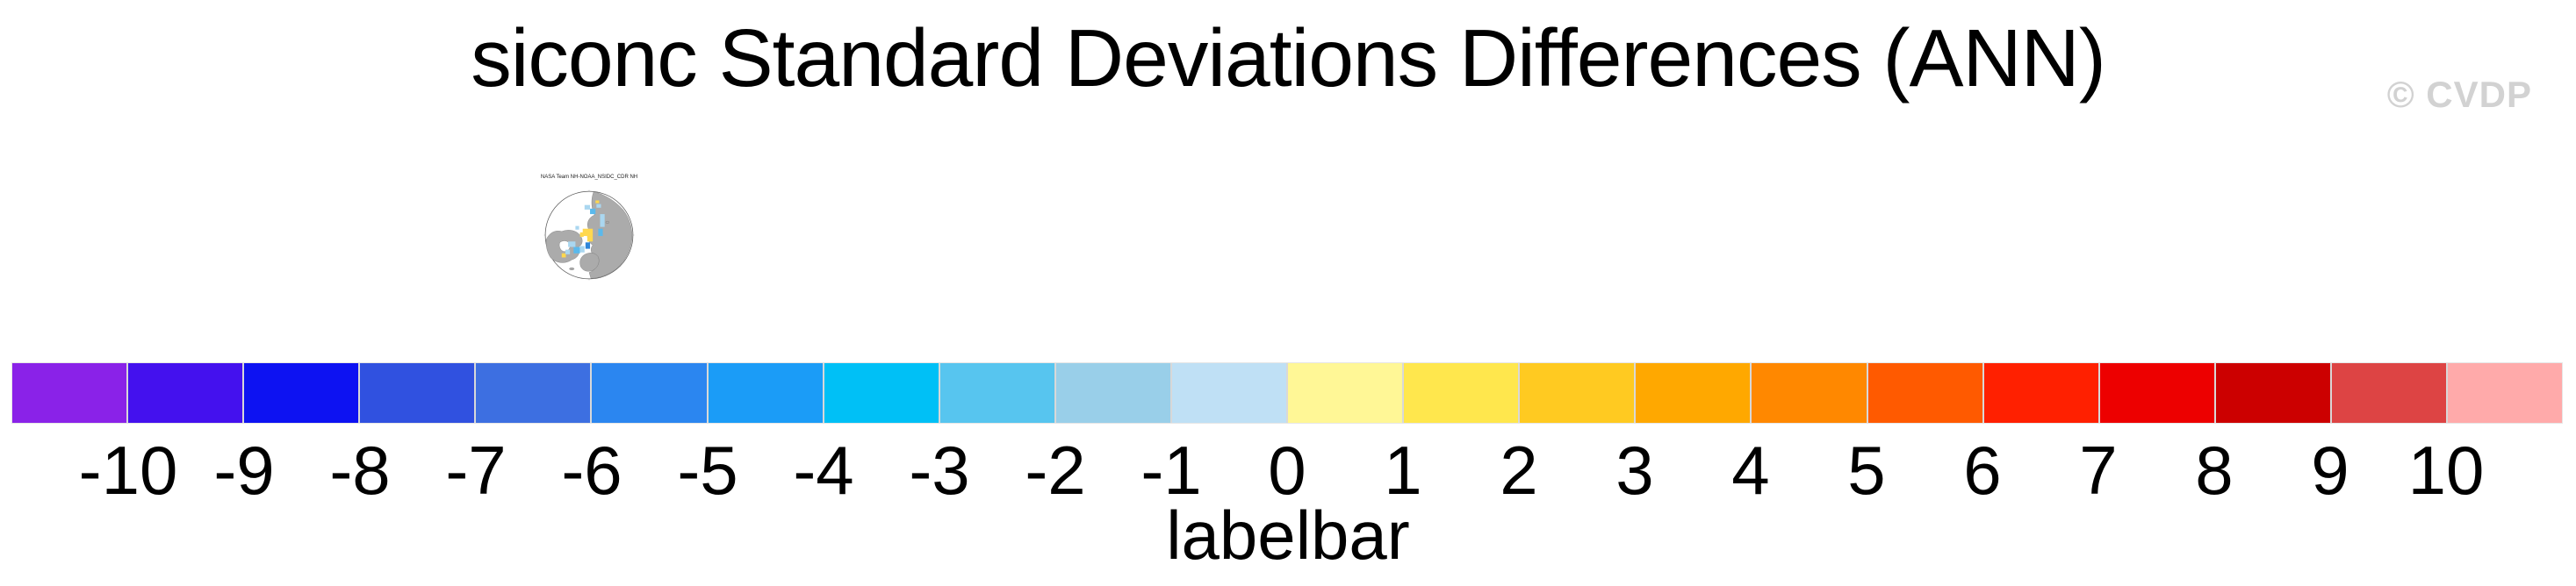  I want to click on colorbar-tick-label: -10, so click(128, 471).